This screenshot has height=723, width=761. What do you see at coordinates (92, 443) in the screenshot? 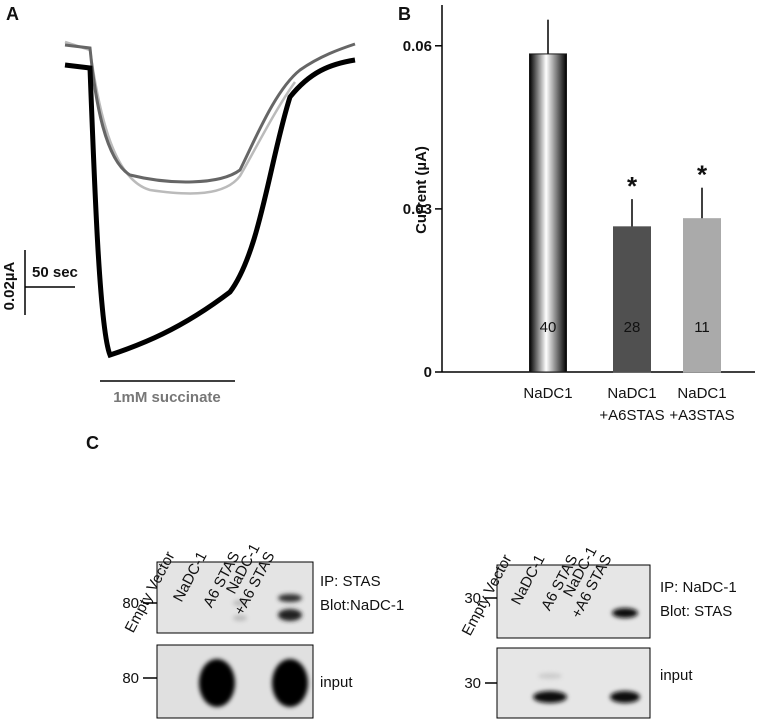
I see `panel-label: C` at bounding box center [92, 443].